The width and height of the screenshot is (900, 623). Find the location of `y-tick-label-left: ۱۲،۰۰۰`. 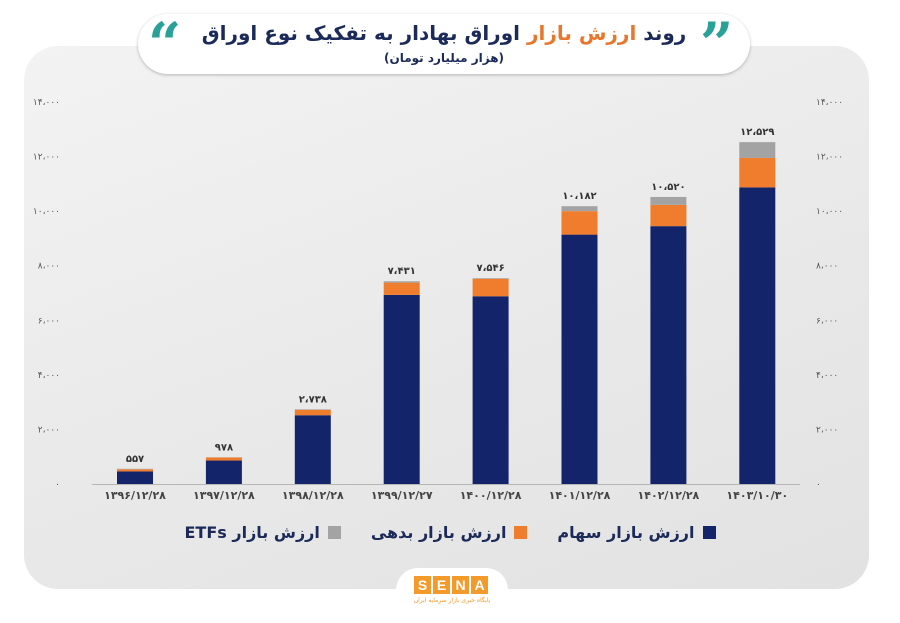

y-tick-label-left: ۱۲،۰۰۰ is located at coordinates (46, 158).